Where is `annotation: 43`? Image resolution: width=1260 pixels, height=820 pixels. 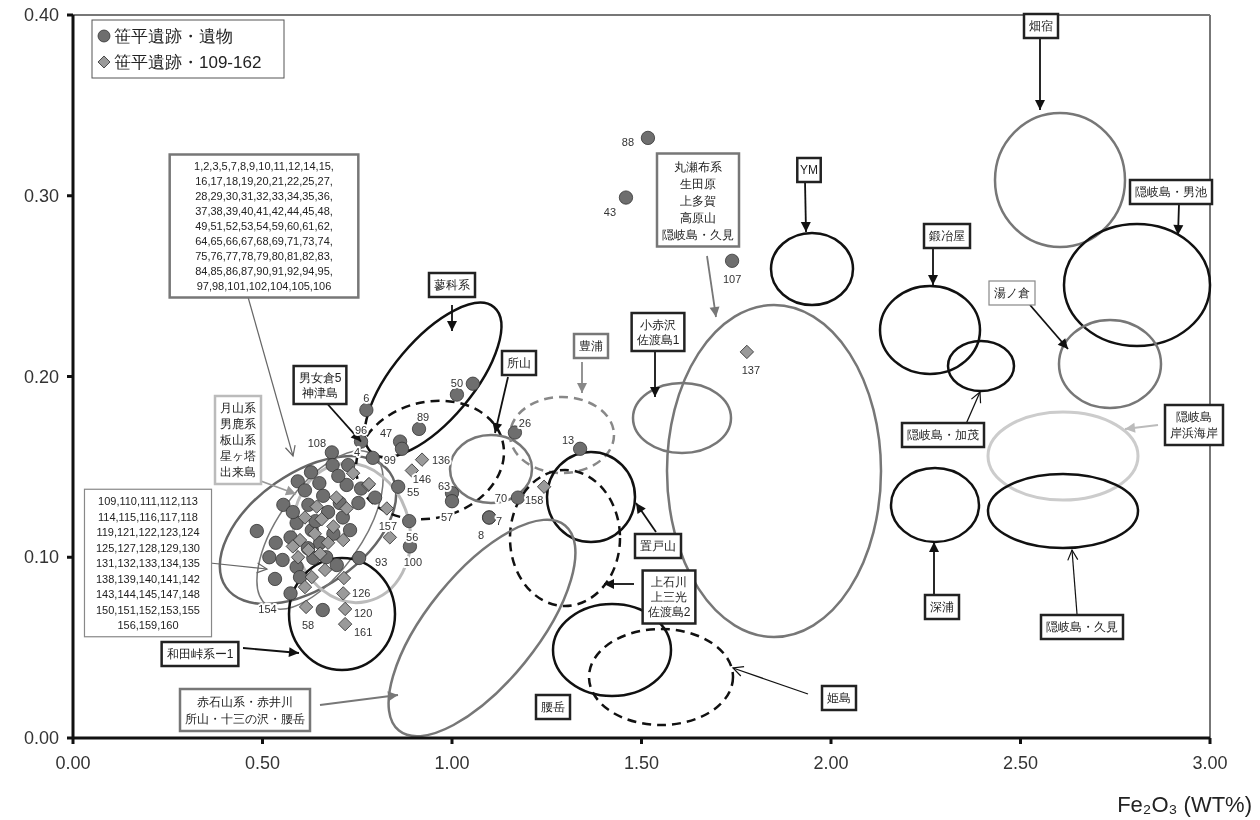
annotation: 43 is located at coordinates (610, 211).